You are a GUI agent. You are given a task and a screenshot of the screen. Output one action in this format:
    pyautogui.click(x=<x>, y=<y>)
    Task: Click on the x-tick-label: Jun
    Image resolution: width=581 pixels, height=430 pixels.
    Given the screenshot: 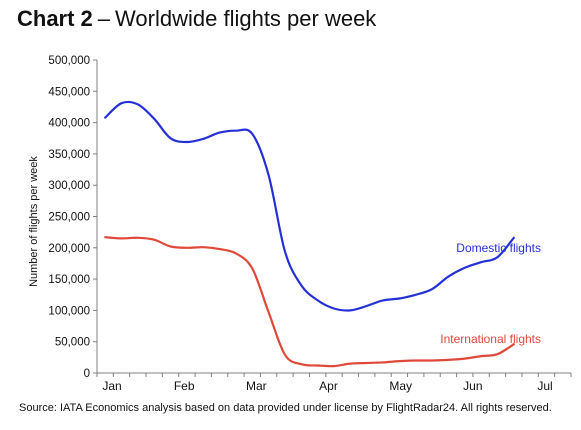 What is the action you would take?
    pyautogui.click(x=472, y=386)
    